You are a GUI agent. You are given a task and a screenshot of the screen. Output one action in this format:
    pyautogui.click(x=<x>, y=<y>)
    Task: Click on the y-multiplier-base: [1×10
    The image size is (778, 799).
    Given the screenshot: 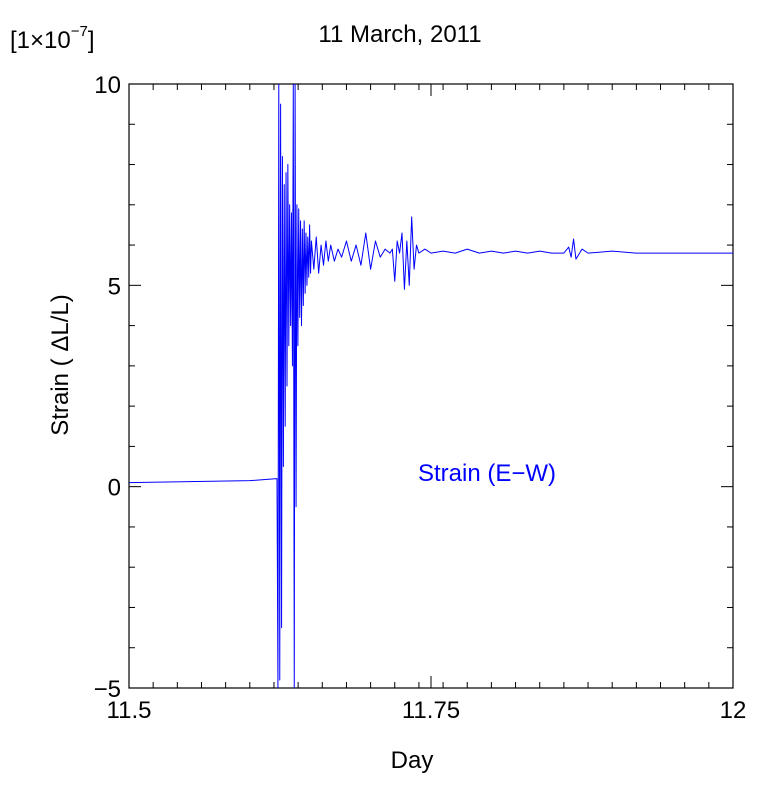 What is the action you would take?
    pyautogui.click(x=40, y=40)
    